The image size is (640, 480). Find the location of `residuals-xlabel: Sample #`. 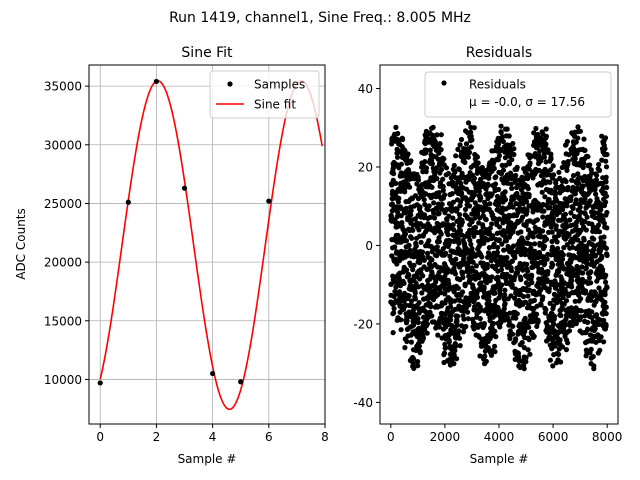

residuals-xlabel: Sample # is located at coordinates (499, 459).